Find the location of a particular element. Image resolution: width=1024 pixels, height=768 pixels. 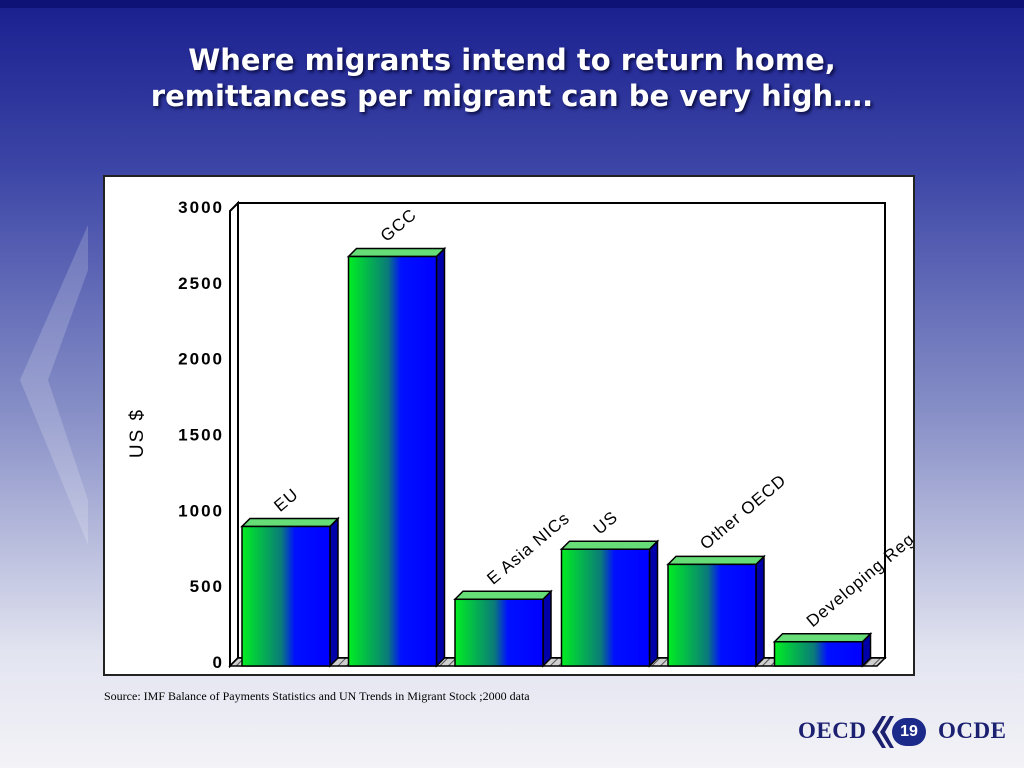

y-tick-label: 1000 is located at coordinates (201, 510).